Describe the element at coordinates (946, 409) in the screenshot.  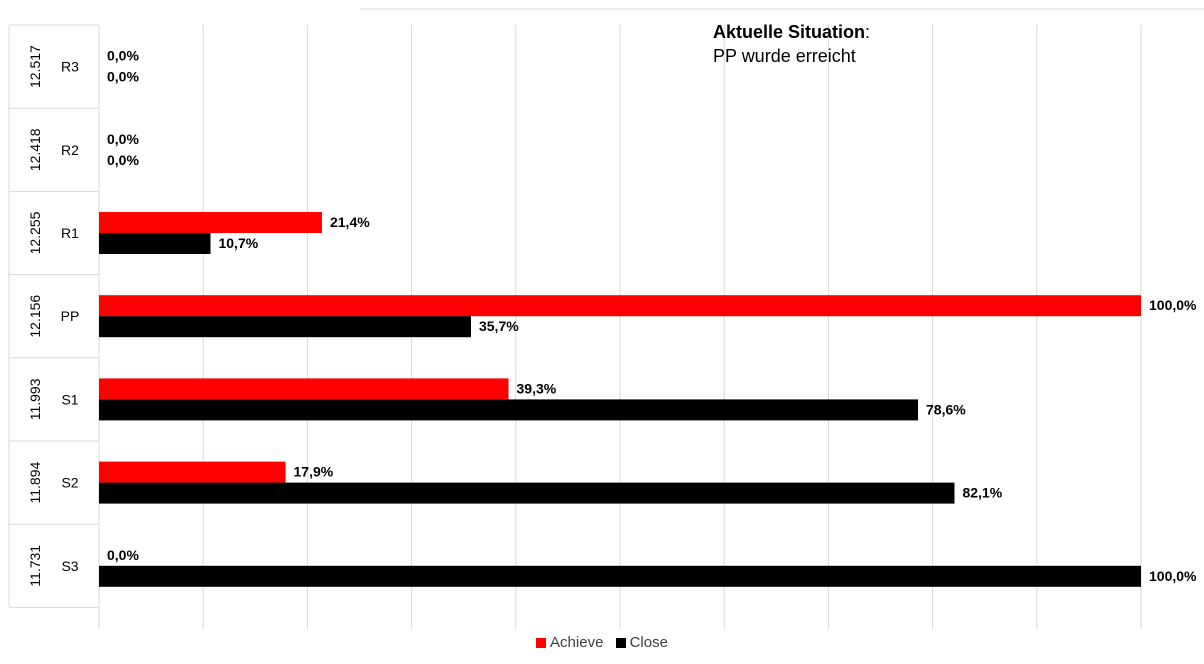
I see `close-data-label: 78,6%` at that location.